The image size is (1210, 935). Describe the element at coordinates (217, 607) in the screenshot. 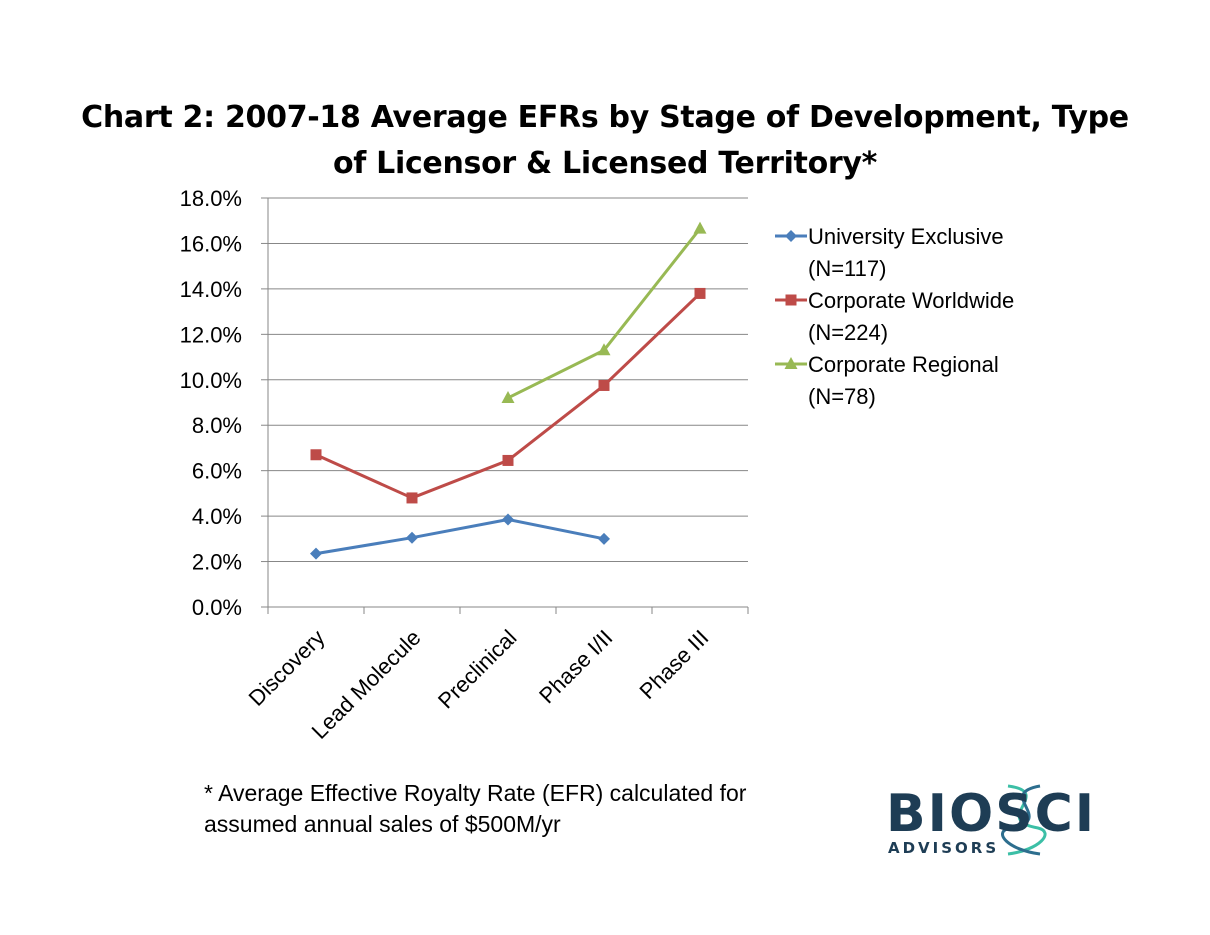

I see `y-tick-label: 0.0%` at that location.